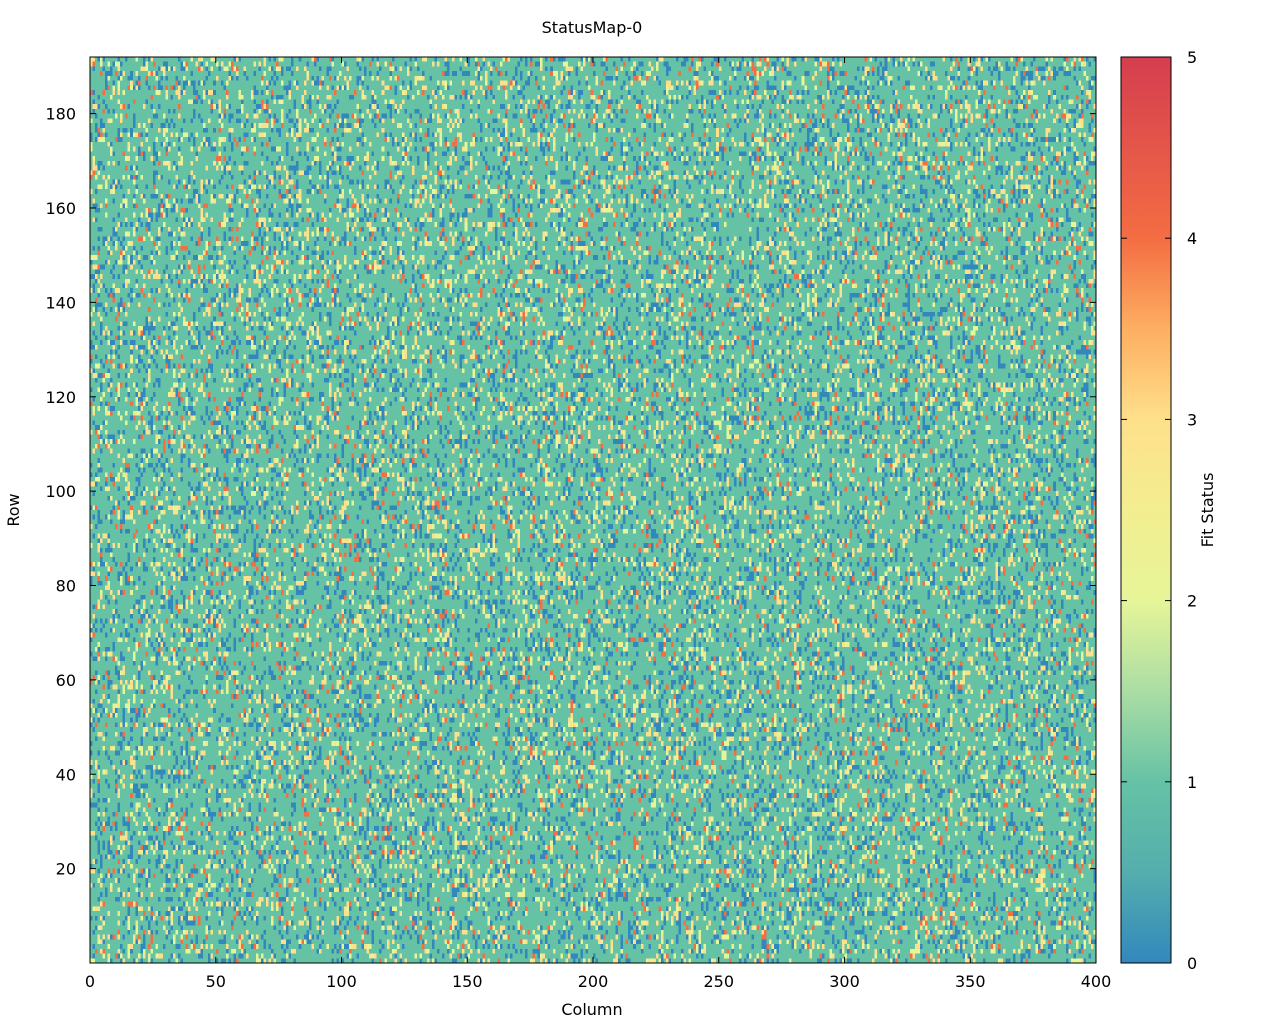  I want to click on colorbar-tick-label: 4, so click(1192, 238).